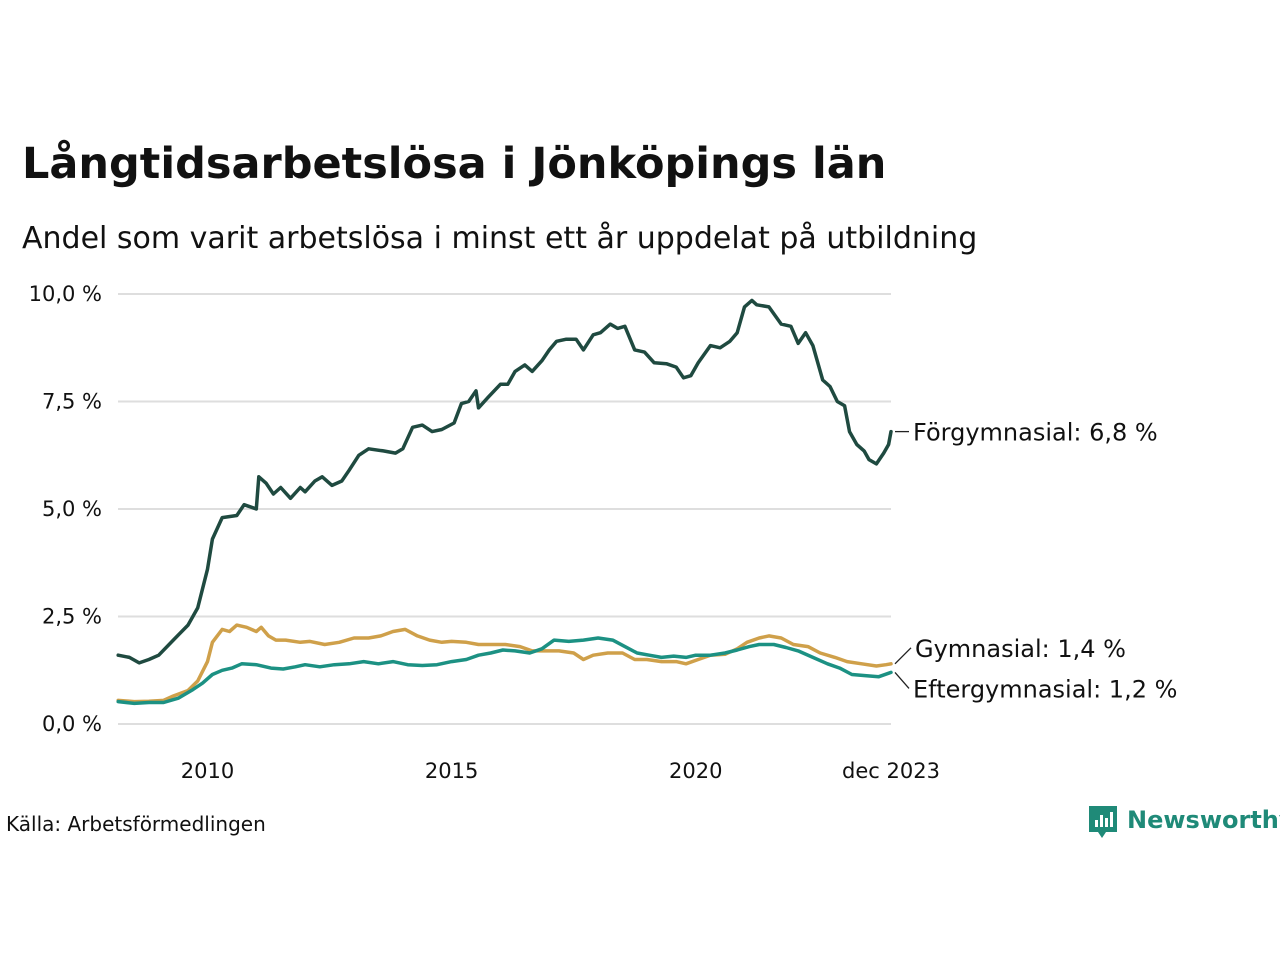 The height and width of the screenshot is (960, 1280). I want to click on series-line-gymnasial, so click(504, 663).